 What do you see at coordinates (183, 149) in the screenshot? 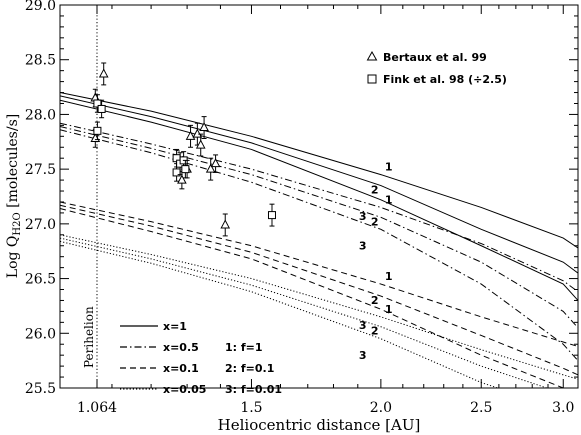
I see `observation-markers` at bounding box center [183, 149].